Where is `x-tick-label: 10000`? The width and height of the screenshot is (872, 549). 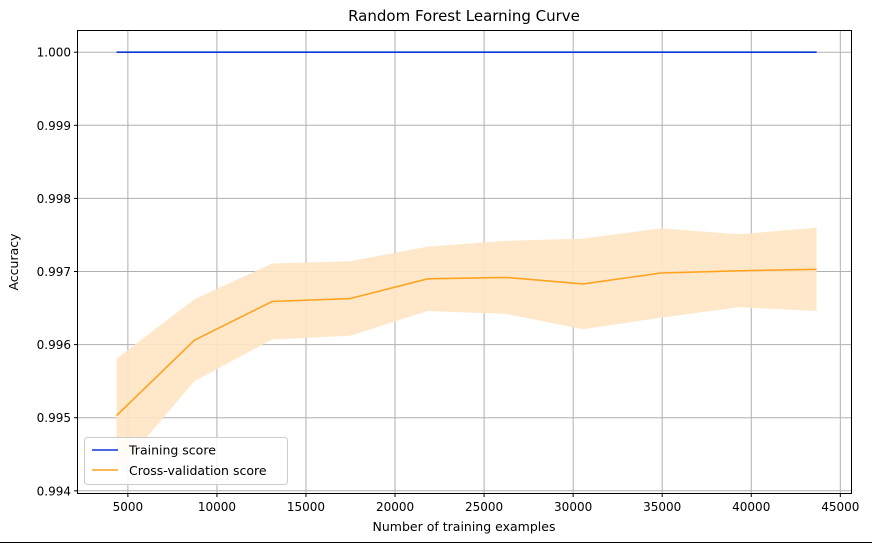
x-tick-label: 10000 is located at coordinates (217, 507).